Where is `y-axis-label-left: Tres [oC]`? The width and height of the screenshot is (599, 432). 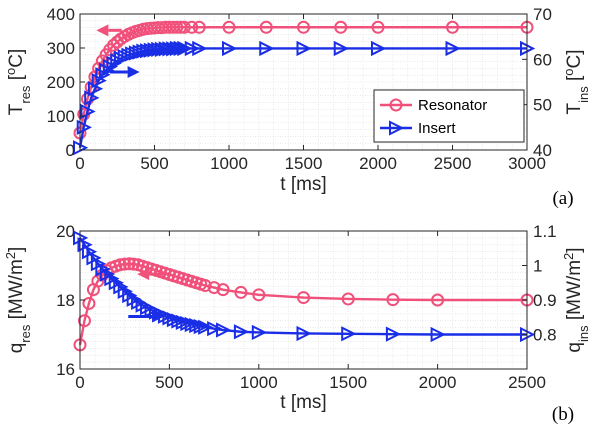
y-axis-label-left: Tres [oC] is located at coordinates (18, 82).